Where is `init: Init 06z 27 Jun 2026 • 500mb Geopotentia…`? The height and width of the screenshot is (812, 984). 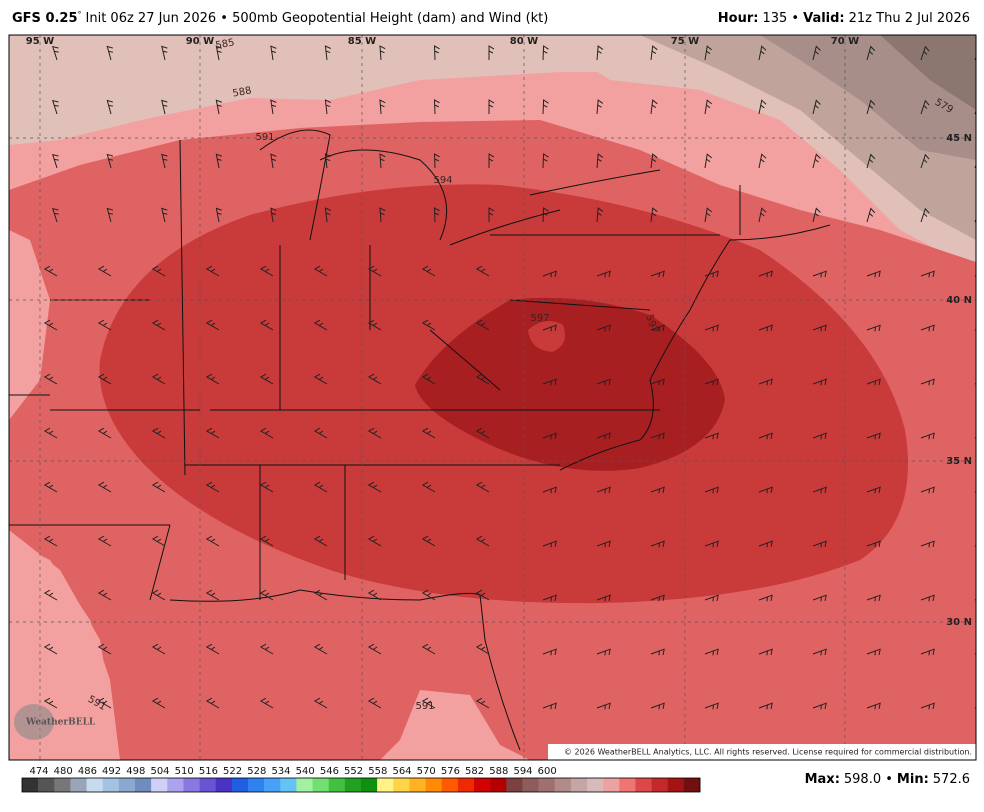
init: Init 06z 27 Jun 2026 • 500mb Geopotentia… is located at coordinates (317, 18).